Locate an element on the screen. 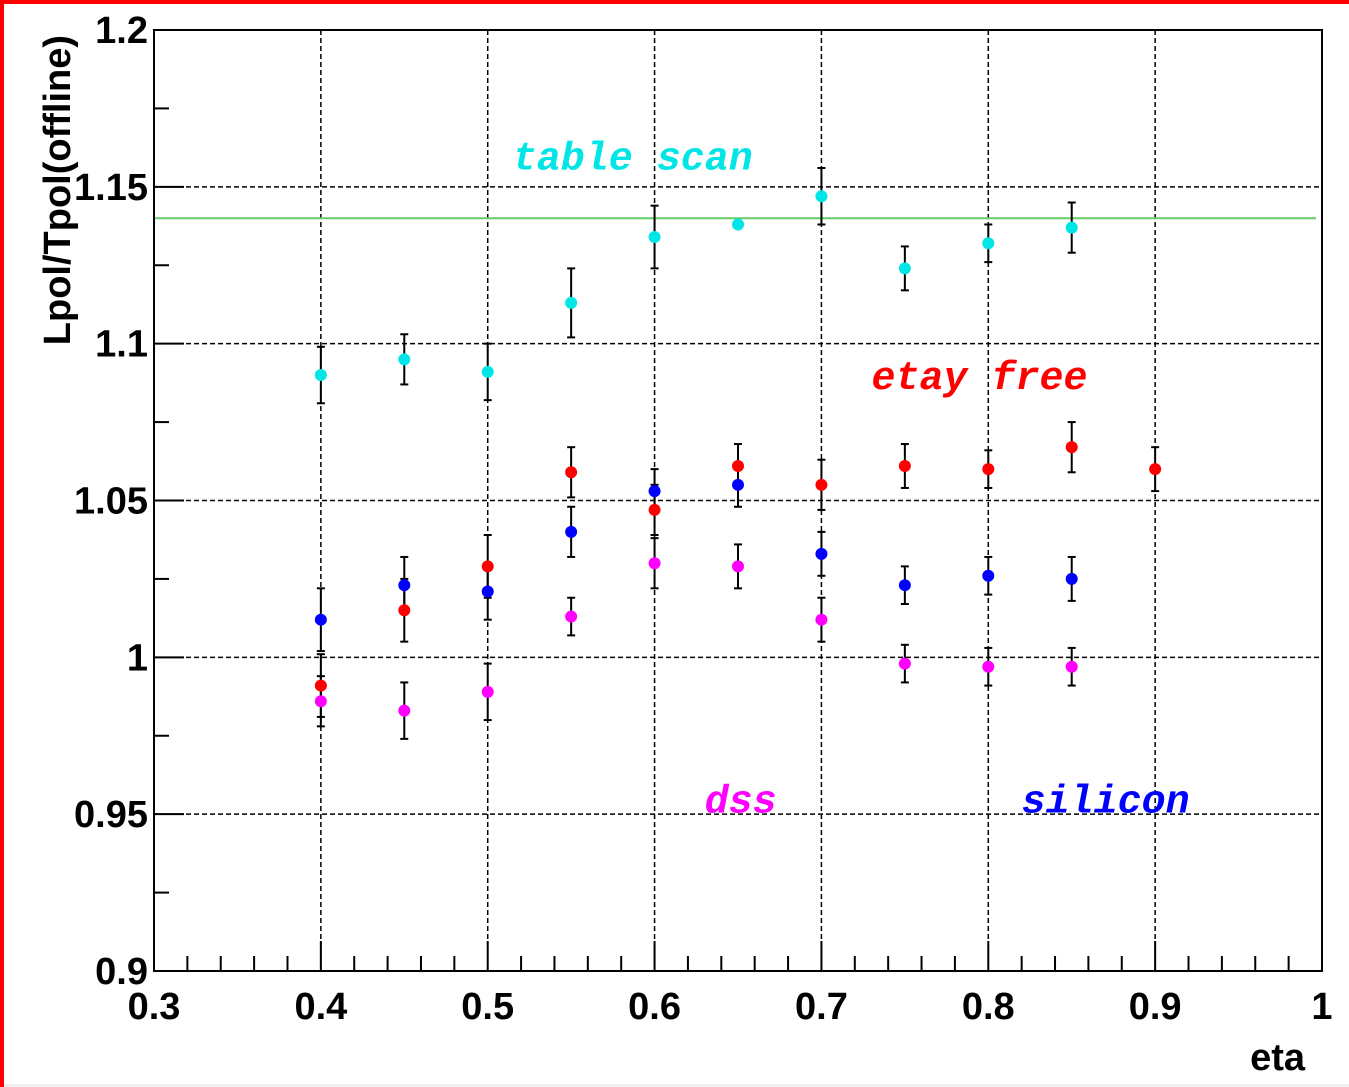 The width and height of the screenshot is (1349, 1087). y-tick-labels: 0.9 0.95 1 1.05 1.1 1.15 1.2 is located at coordinates (111, 501).